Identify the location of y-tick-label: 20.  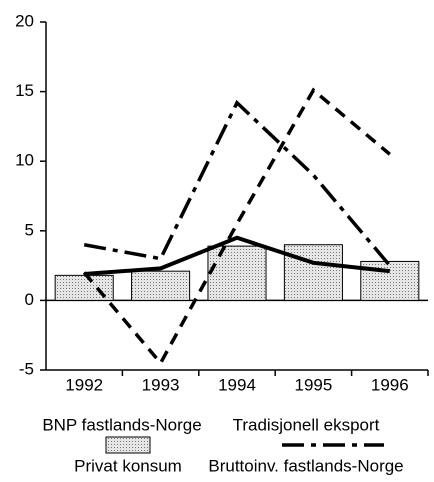
(24, 20).